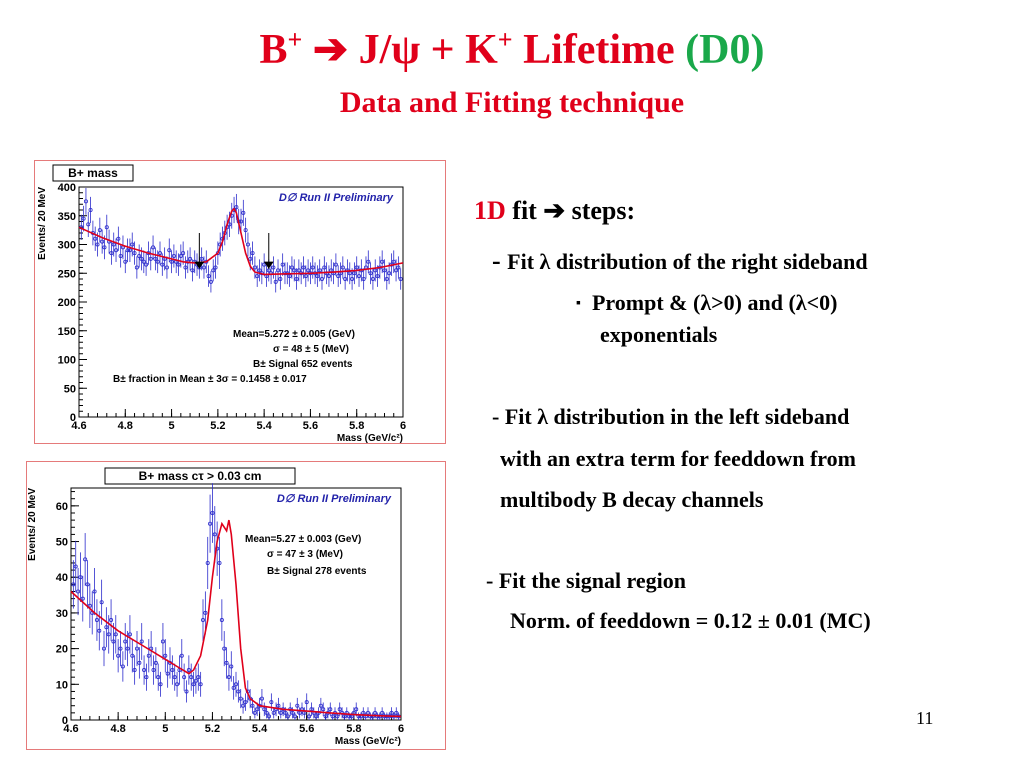 The width and height of the screenshot is (1024, 768). I want to click on fit-1d-label: 1D, so click(490, 210).